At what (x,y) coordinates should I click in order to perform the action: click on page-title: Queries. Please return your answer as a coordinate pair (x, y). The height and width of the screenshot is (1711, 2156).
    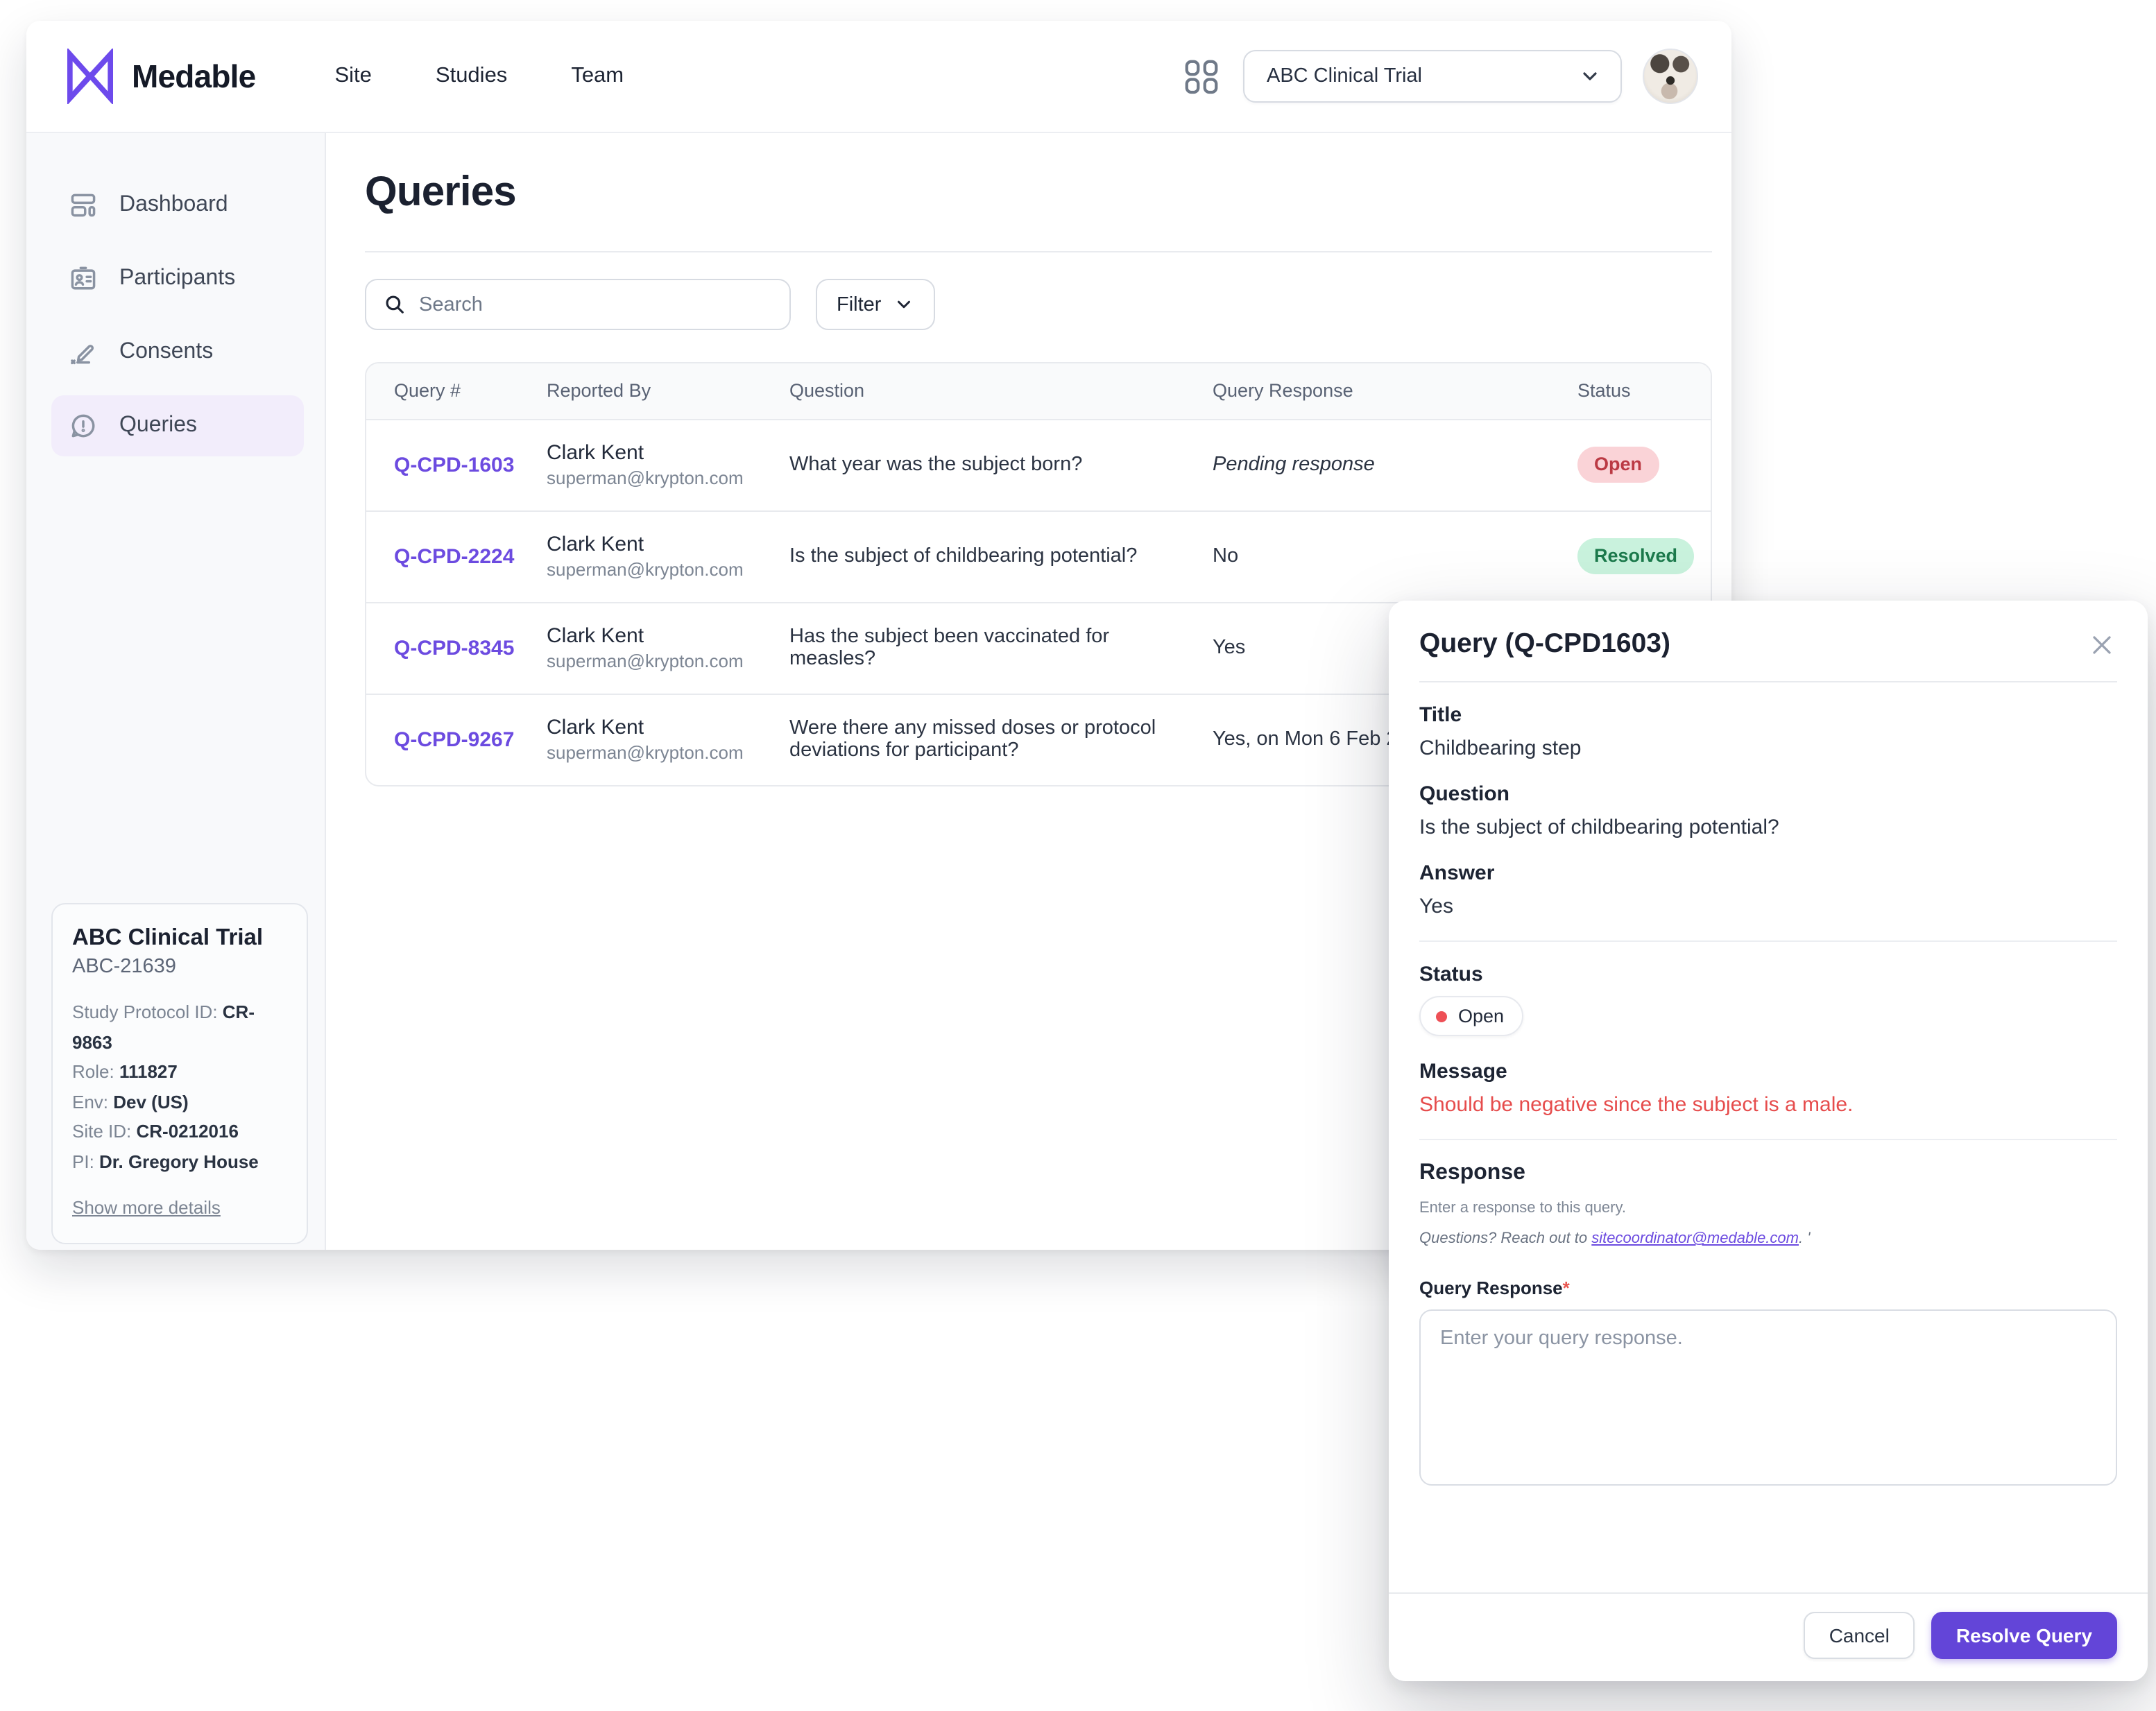
    Looking at the image, I should click on (441, 192).